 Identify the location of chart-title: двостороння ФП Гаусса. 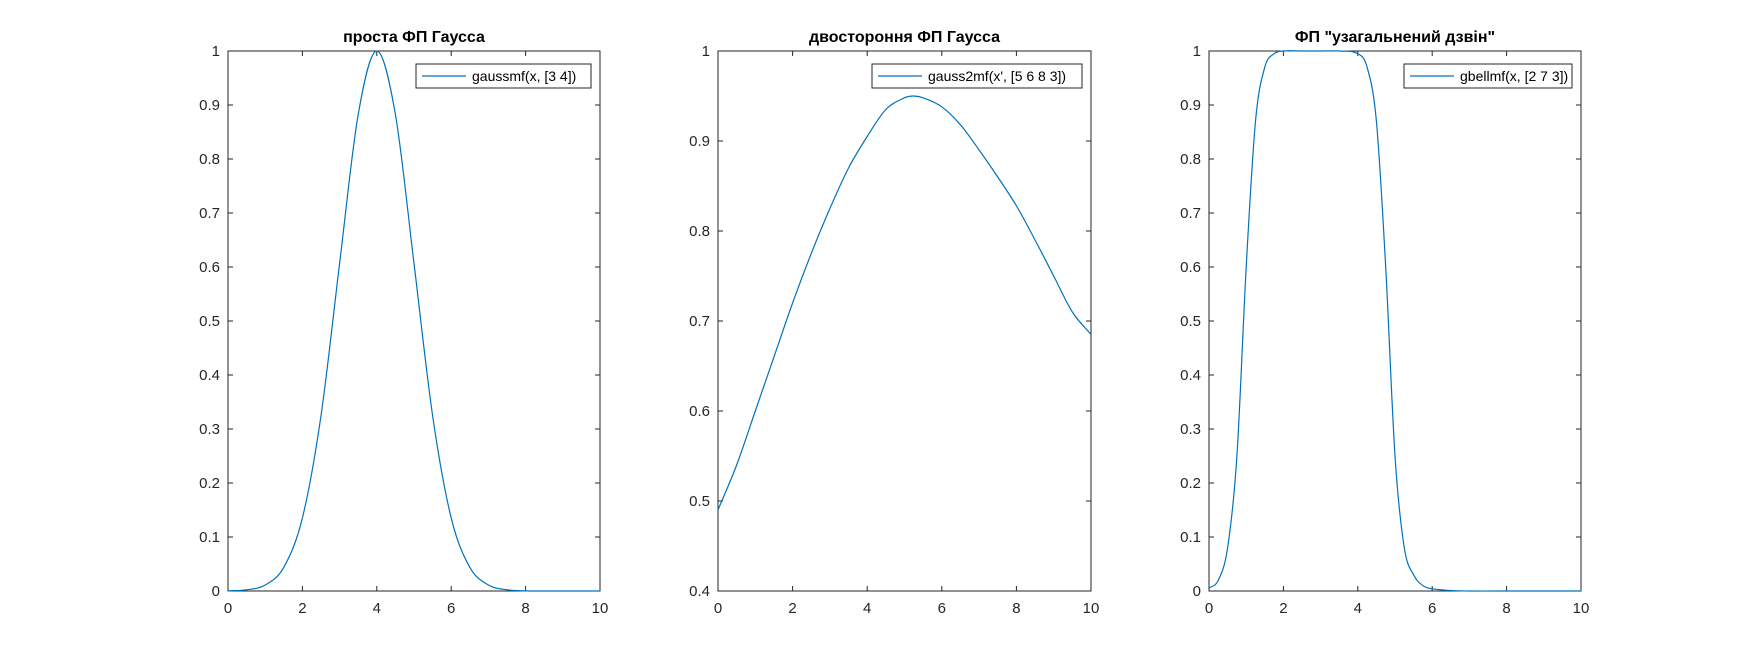
(904, 37).